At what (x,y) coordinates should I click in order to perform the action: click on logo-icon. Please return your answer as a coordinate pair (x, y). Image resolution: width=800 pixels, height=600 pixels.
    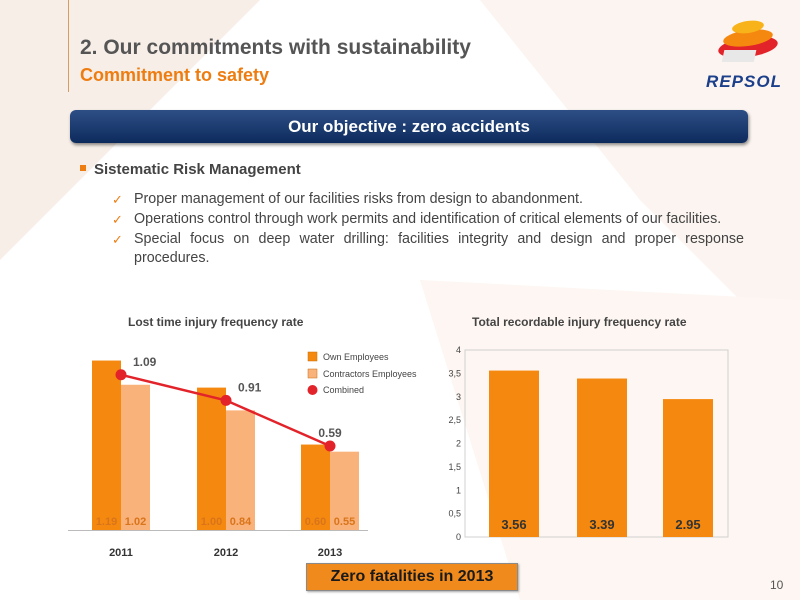
    Looking at the image, I should click on (748, 41).